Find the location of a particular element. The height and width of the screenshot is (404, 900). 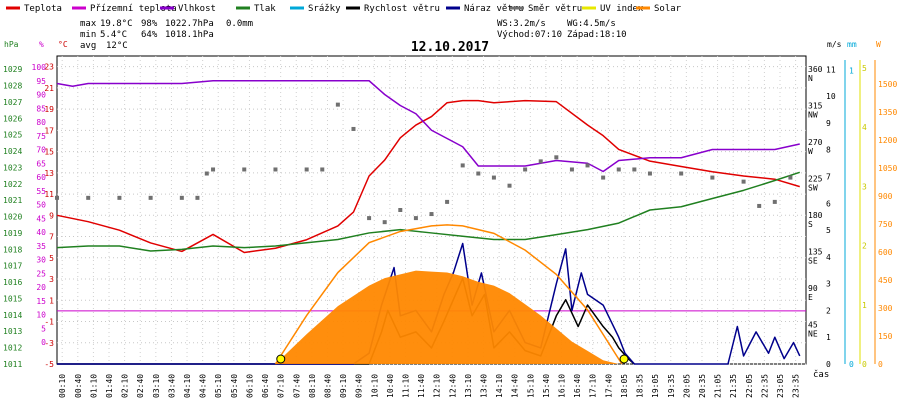

temp-tick-label: -1 is located at coordinates (49, 322).